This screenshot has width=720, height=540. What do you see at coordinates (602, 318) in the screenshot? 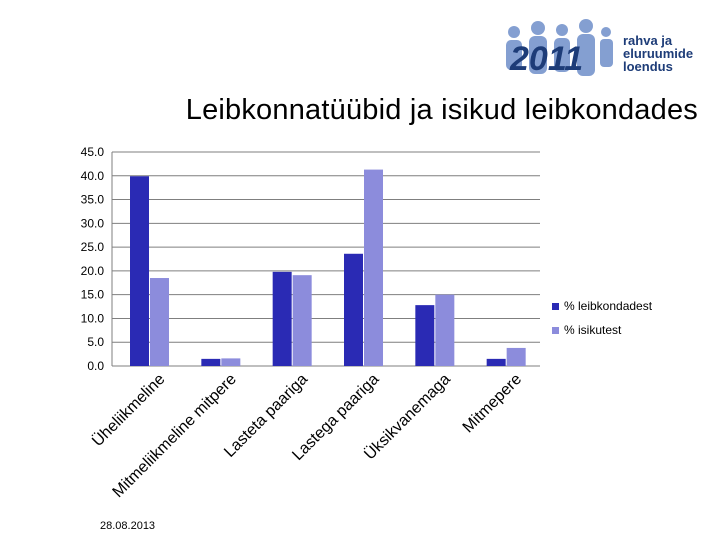
I see `legend: % leibkondadest % isikutest` at bounding box center [602, 318].